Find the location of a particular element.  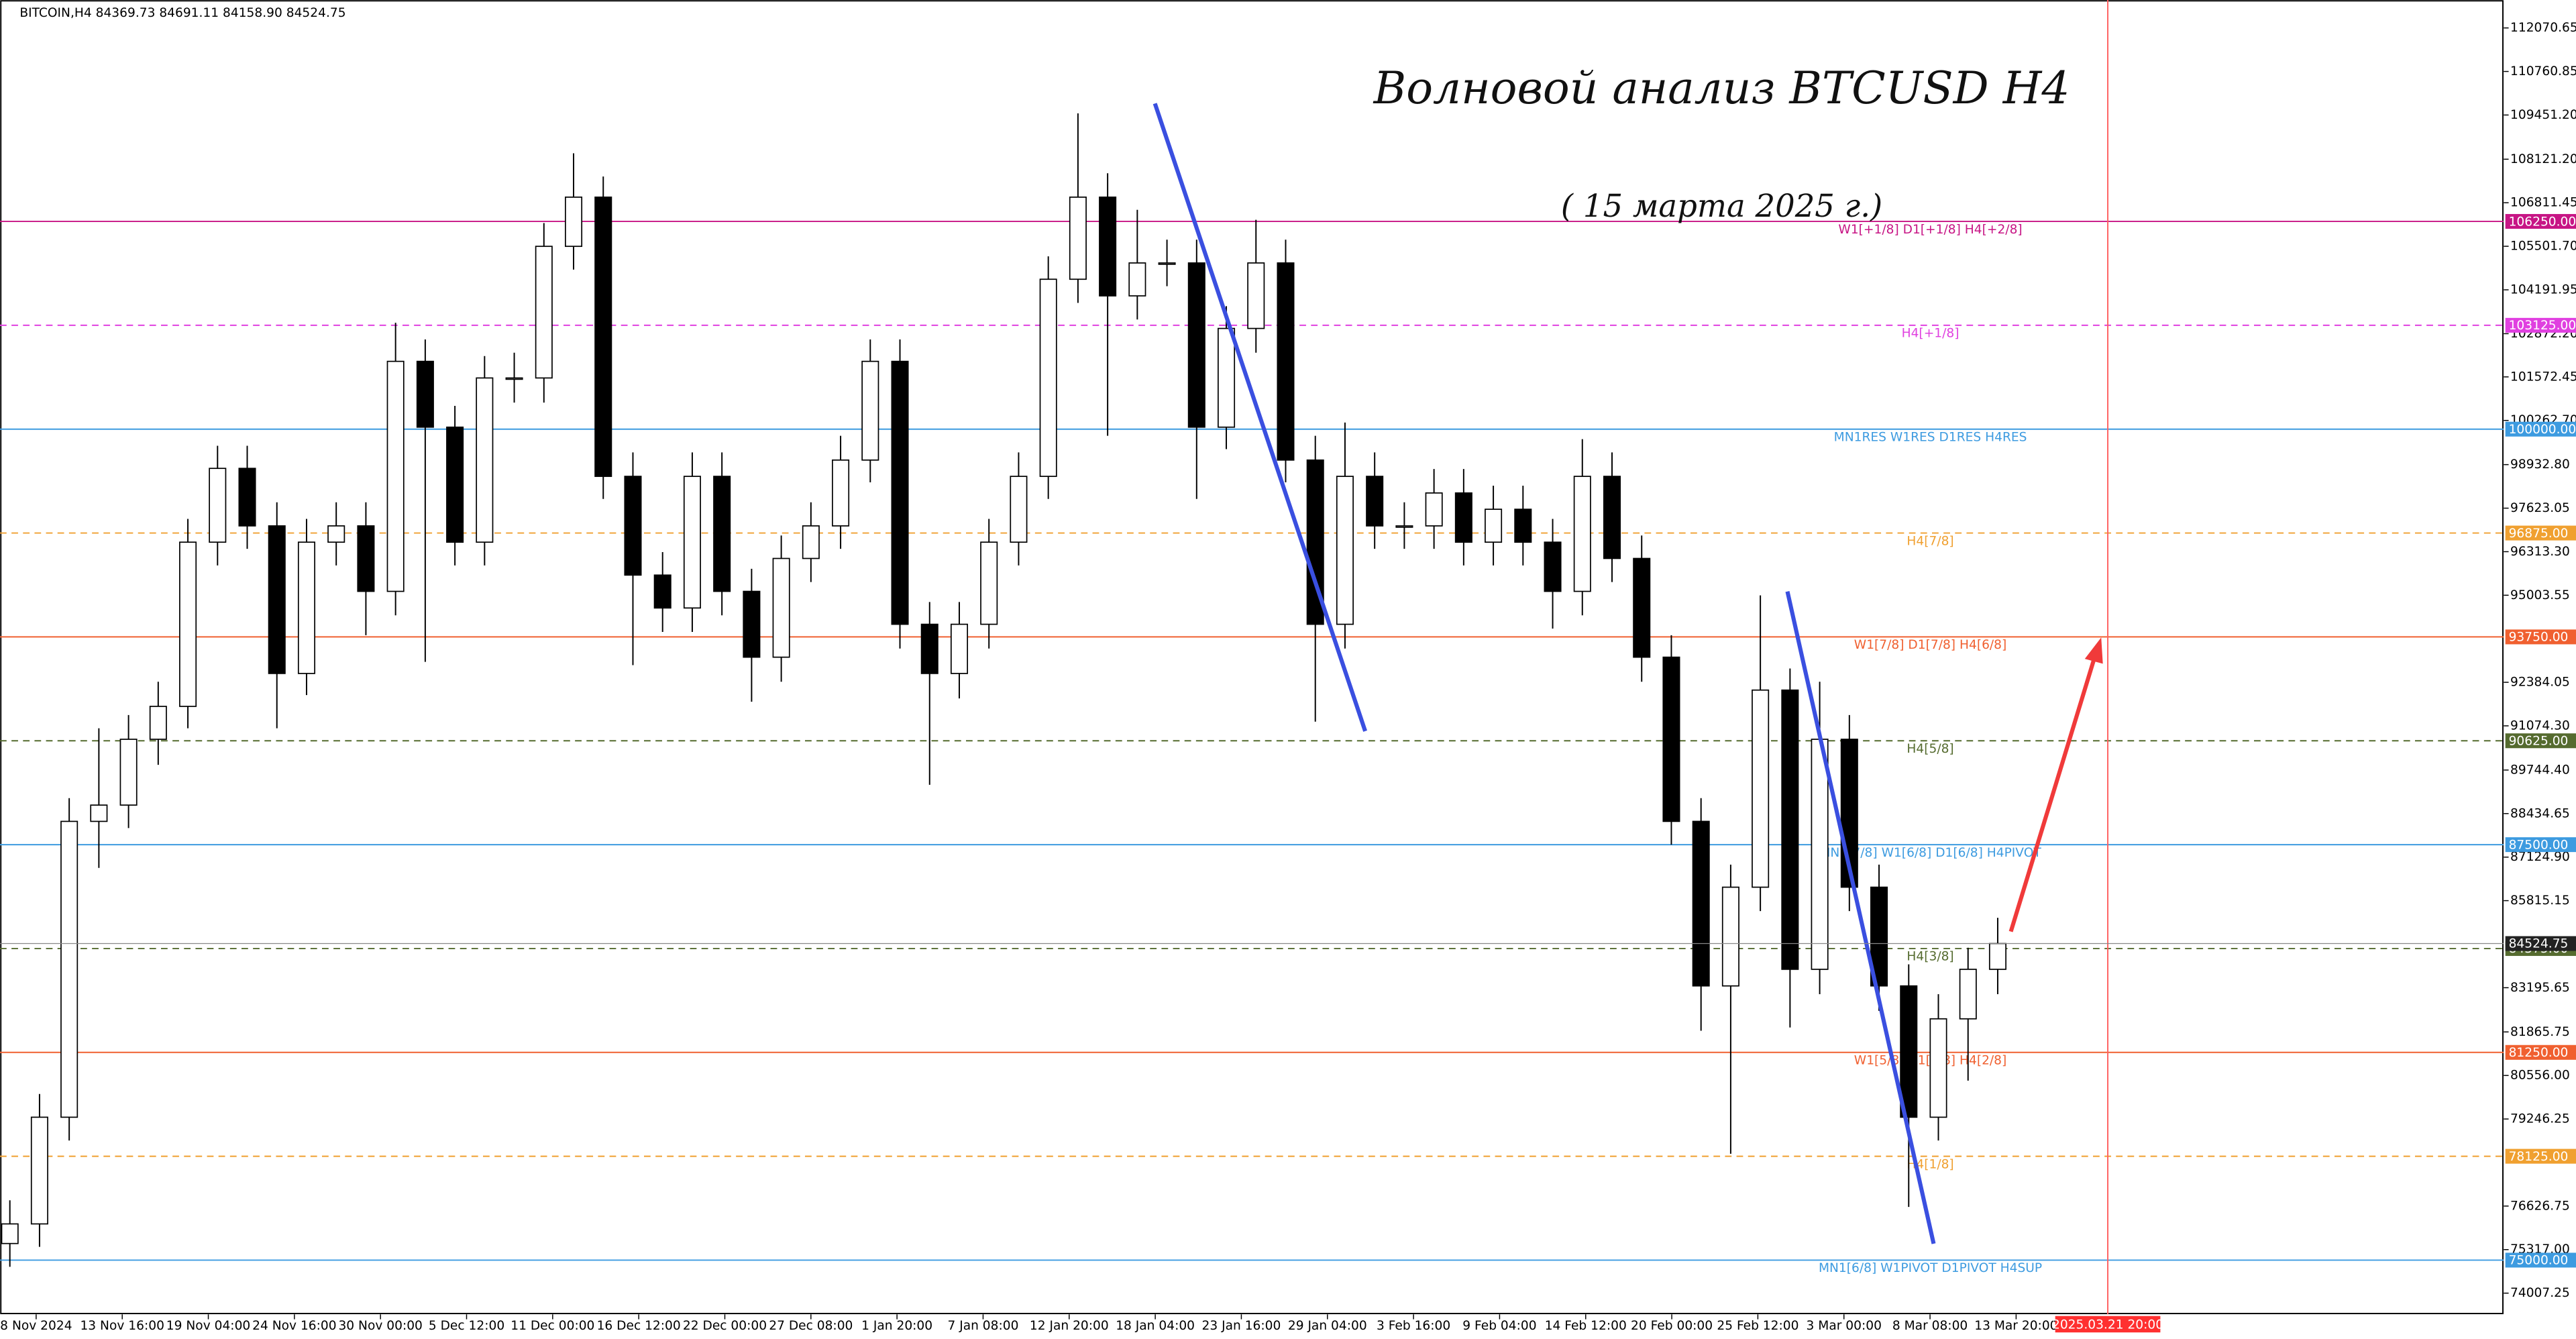

x-tick-label: 18 Jan 04:00 is located at coordinates (1155, 1326).